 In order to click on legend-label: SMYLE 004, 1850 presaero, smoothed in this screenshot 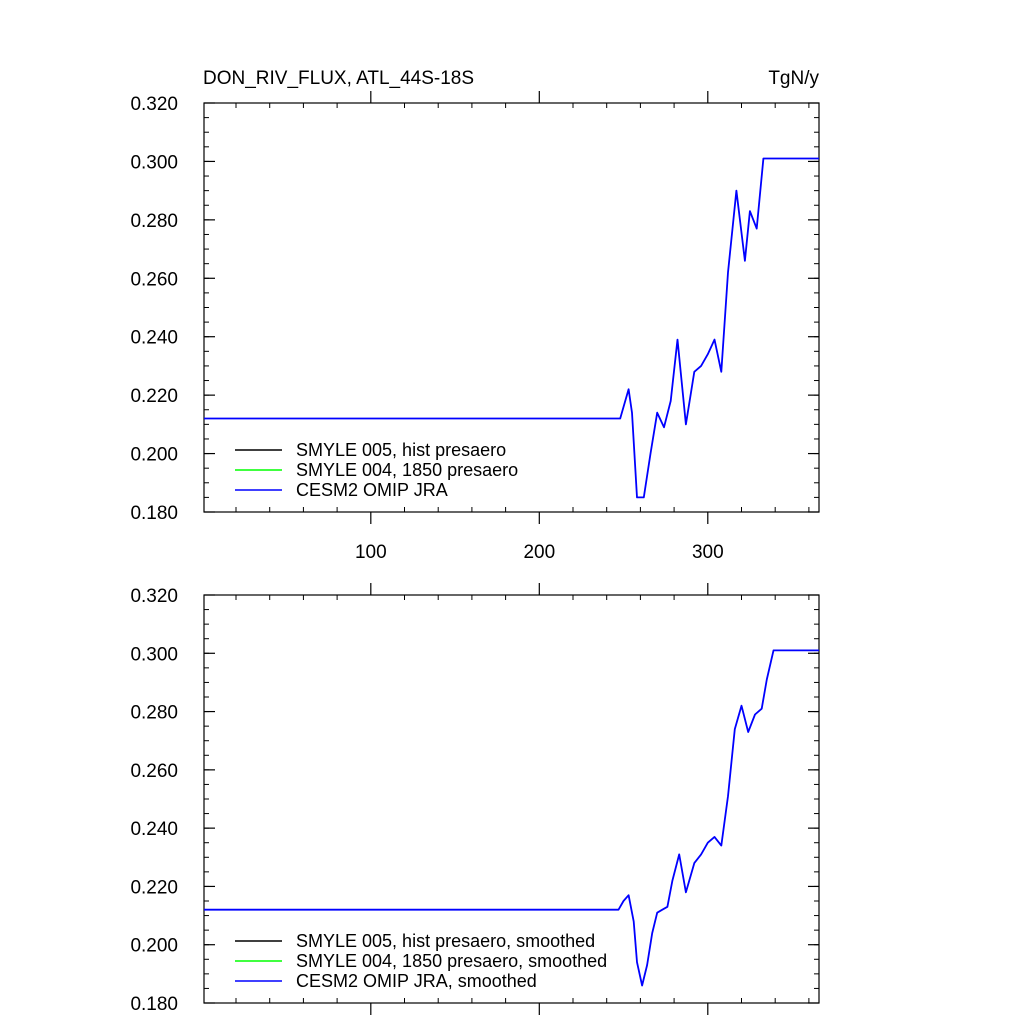, I will do `click(451, 961)`.